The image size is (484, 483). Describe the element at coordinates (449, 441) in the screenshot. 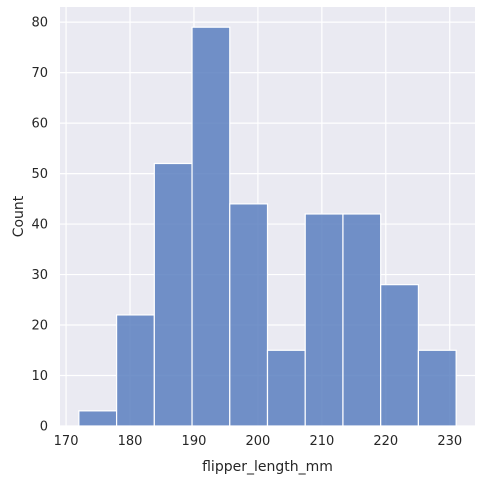

I see `x-tick-label: 230` at that location.